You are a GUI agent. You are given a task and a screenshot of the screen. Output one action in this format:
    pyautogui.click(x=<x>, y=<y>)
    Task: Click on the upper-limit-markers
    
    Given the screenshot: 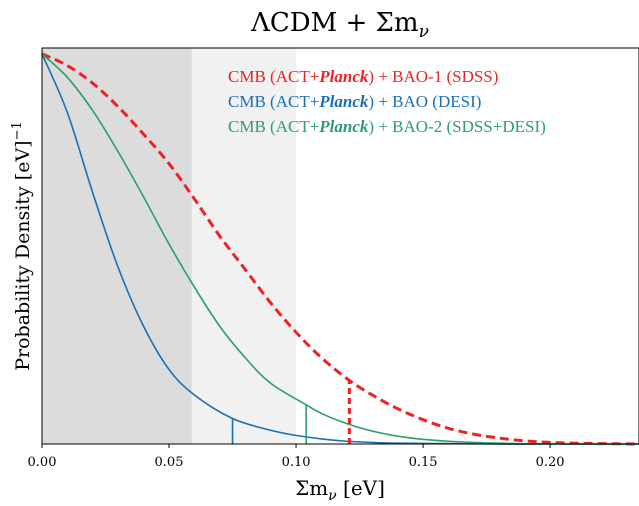 What is the action you would take?
    pyautogui.click(x=291, y=412)
    